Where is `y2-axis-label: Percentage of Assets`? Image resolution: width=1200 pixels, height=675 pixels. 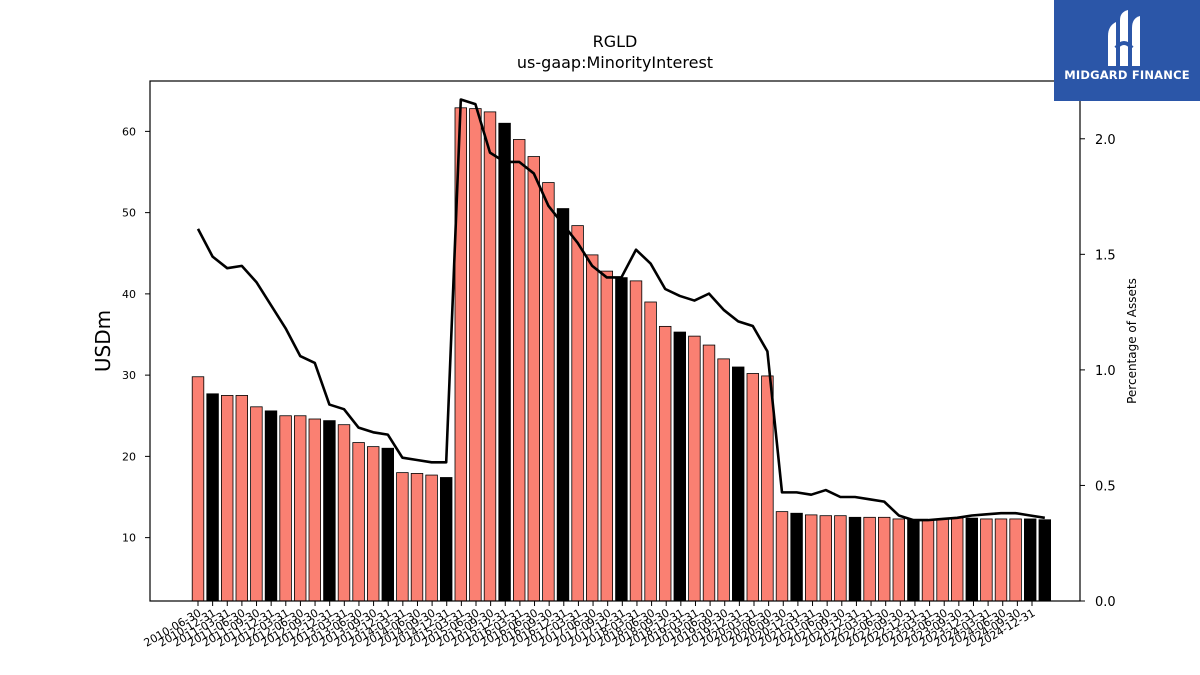
y2-axis-label: Percentage of Assets is located at coordinates (1132, 341).